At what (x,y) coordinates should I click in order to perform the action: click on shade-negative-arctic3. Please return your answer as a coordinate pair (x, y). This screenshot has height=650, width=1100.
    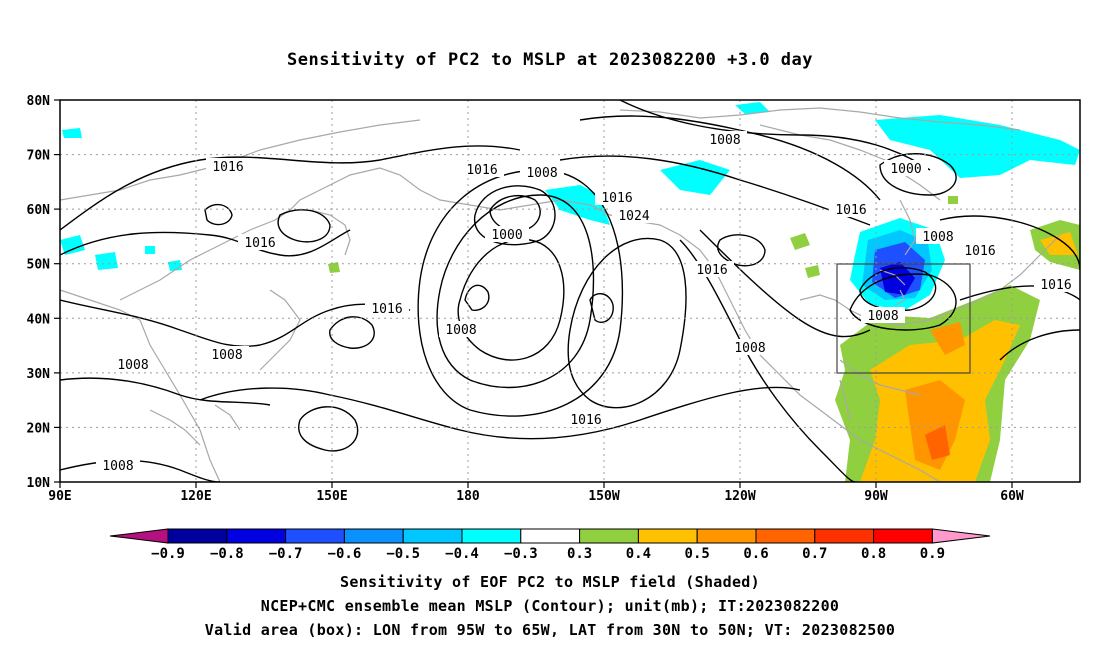
    Looking at the image, I should click on (577, 205).